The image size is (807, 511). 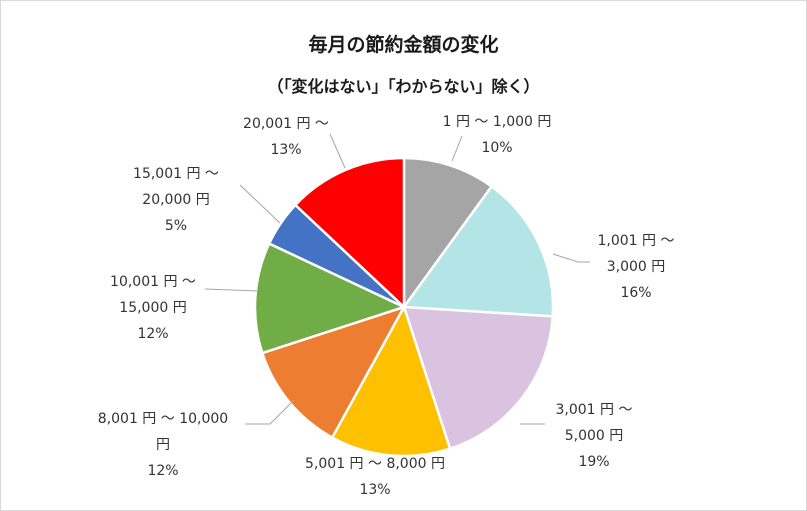 What do you see at coordinates (176, 226) in the screenshot?
I see `slice-percent-label: 5%` at bounding box center [176, 226].